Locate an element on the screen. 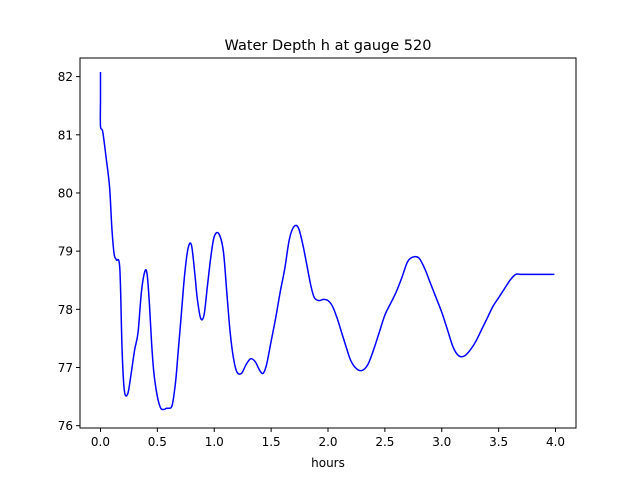  y-tick-label: 80 is located at coordinates (65, 193).